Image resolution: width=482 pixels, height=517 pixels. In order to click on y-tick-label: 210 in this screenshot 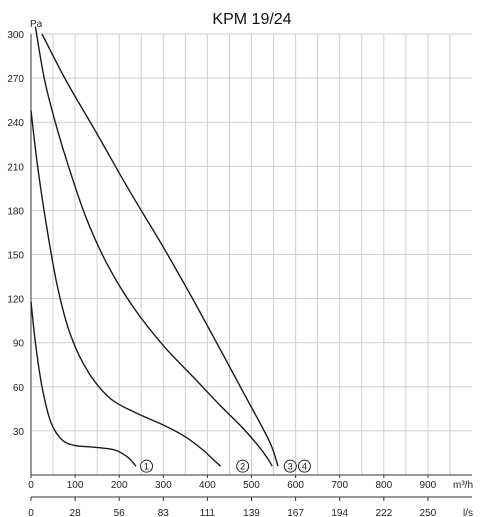, I will do `click(15, 167)`.